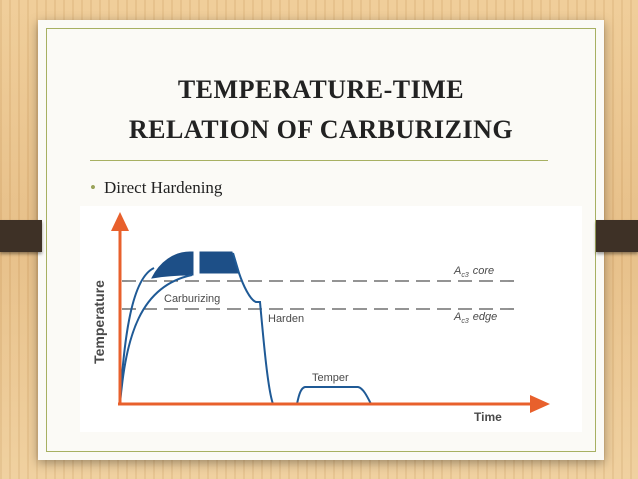  I want to click on x-axis-label: Time, so click(488, 417).